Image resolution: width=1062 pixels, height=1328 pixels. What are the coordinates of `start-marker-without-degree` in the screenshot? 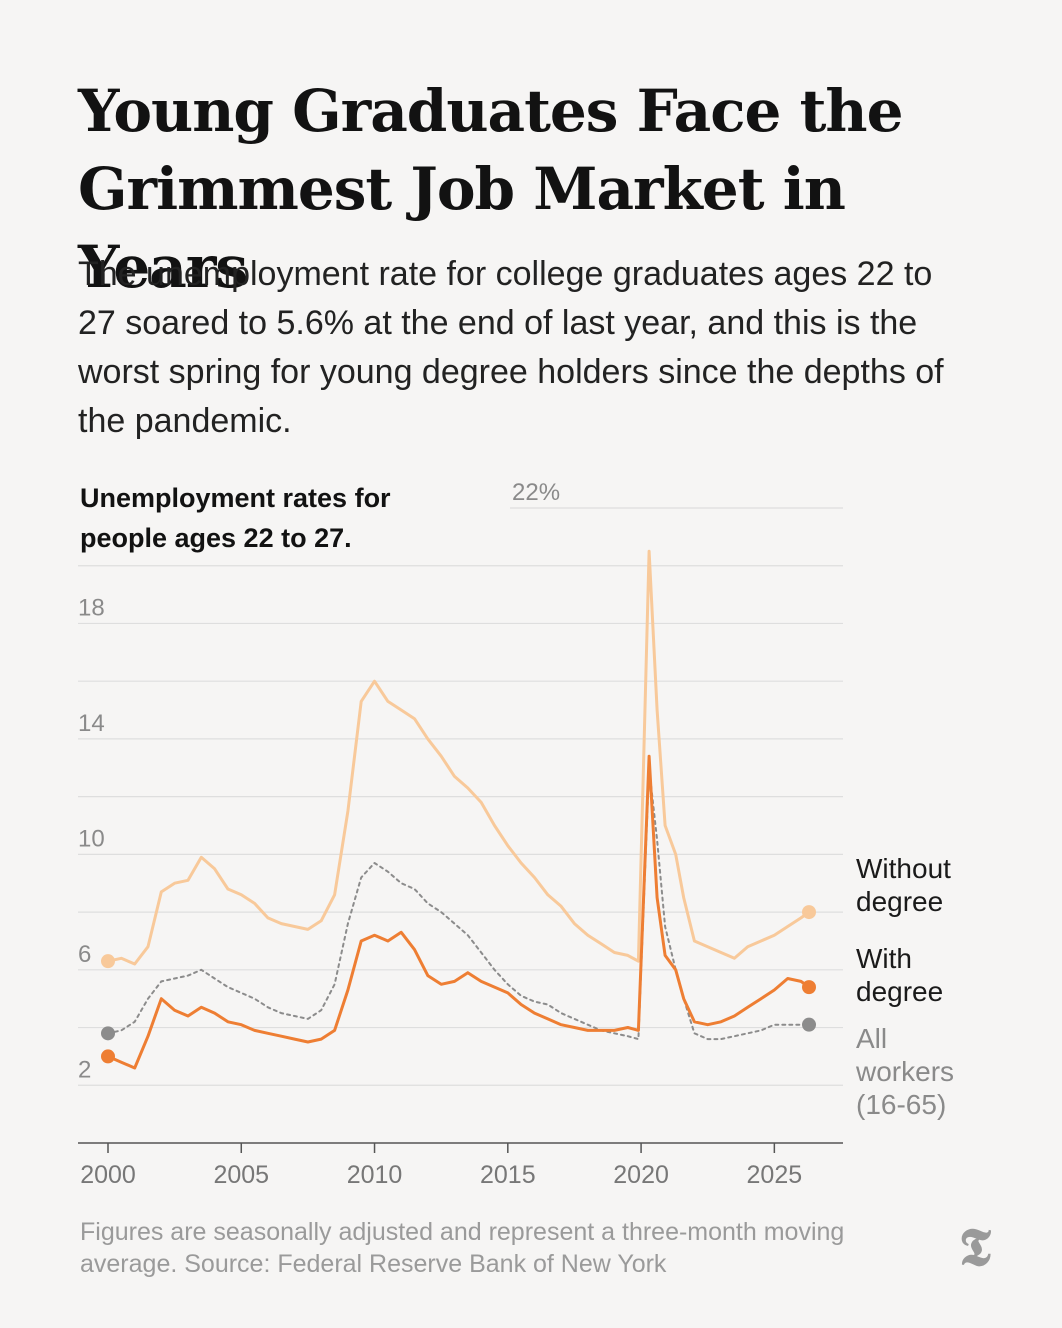 It's located at (108, 961).